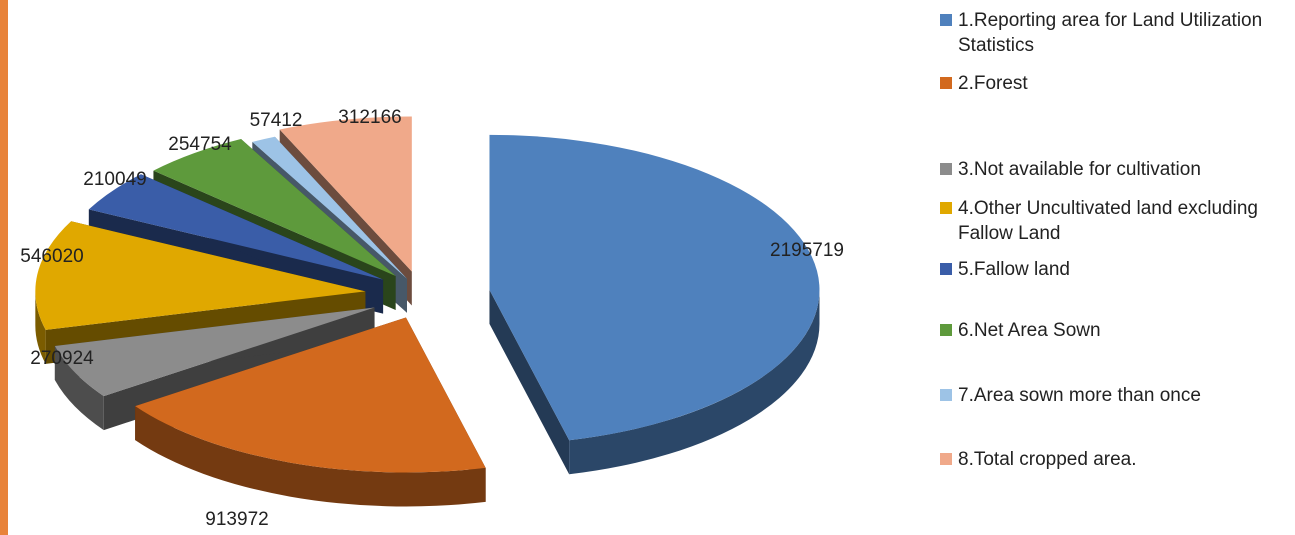 This screenshot has height=535, width=1295. Describe the element at coordinates (1079, 169) in the screenshot. I see `legend-label: 3.Not available for cultivation` at that location.